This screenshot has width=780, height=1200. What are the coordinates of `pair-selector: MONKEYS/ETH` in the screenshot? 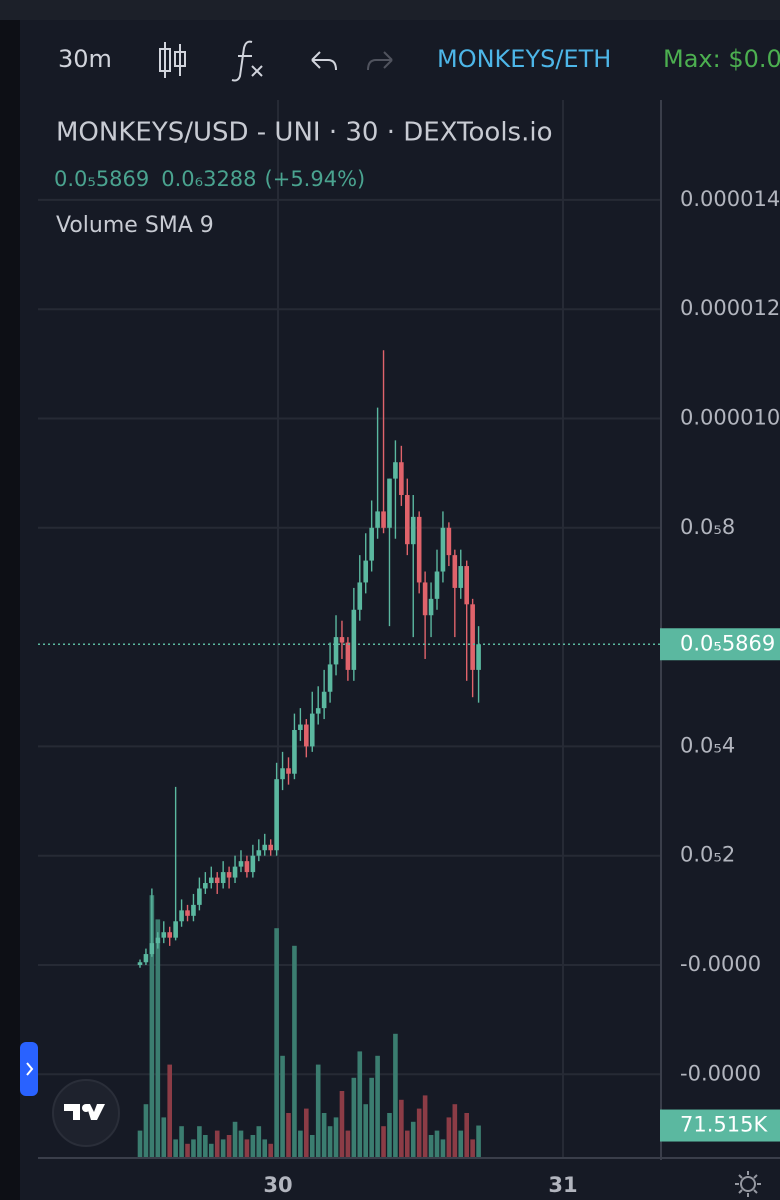 It's located at (524, 59).